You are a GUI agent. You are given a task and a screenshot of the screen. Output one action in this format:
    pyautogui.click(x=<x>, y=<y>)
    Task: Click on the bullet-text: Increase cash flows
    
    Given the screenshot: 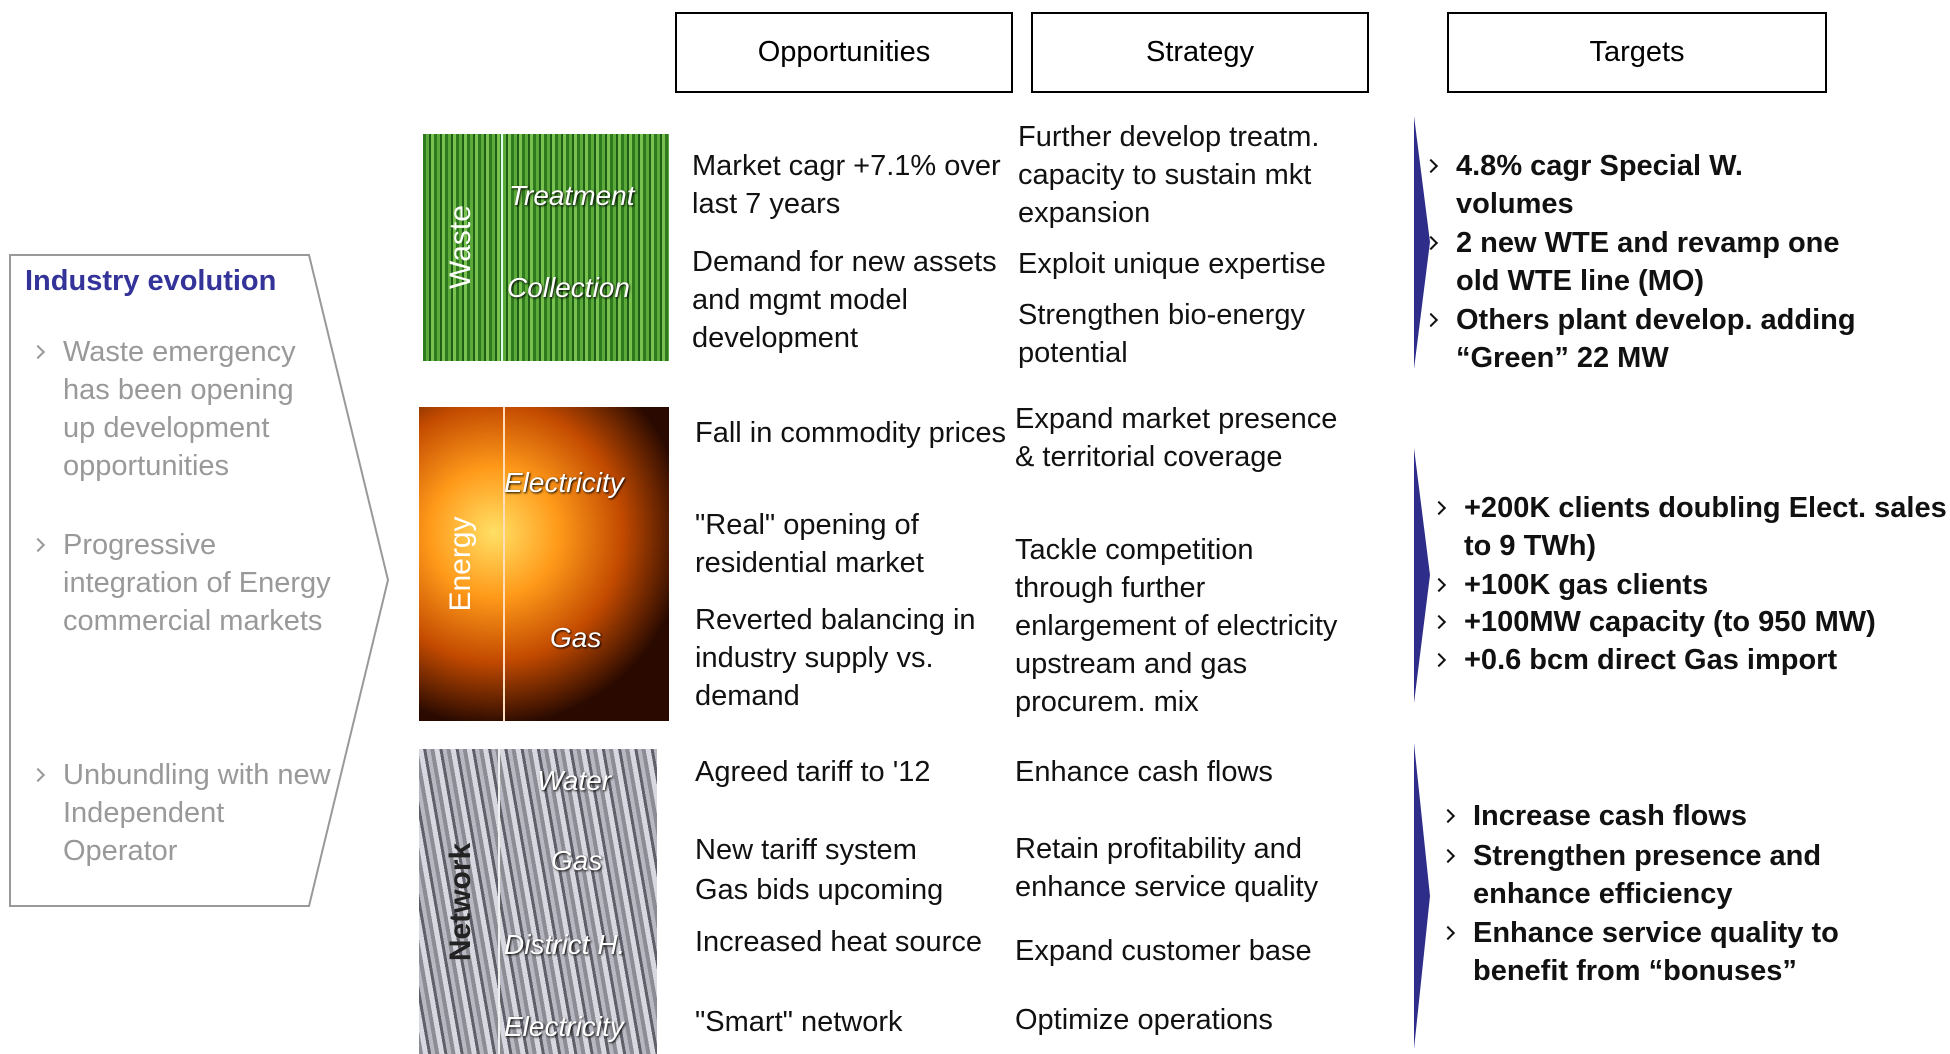 What is the action you would take?
    pyautogui.click(x=1693, y=816)
    